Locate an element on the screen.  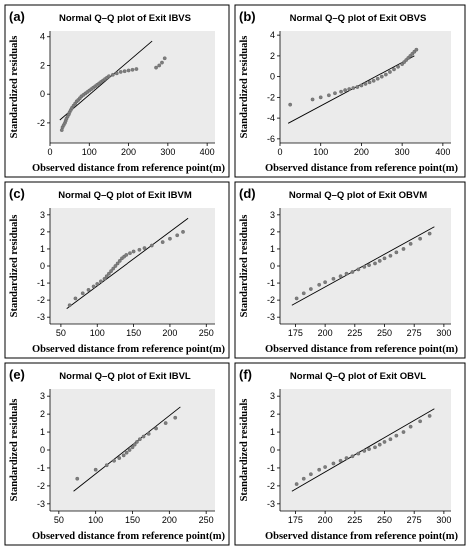
chart-title: Normal Q–Q plot of Exit IBVS is located at coordinates (125, 18).